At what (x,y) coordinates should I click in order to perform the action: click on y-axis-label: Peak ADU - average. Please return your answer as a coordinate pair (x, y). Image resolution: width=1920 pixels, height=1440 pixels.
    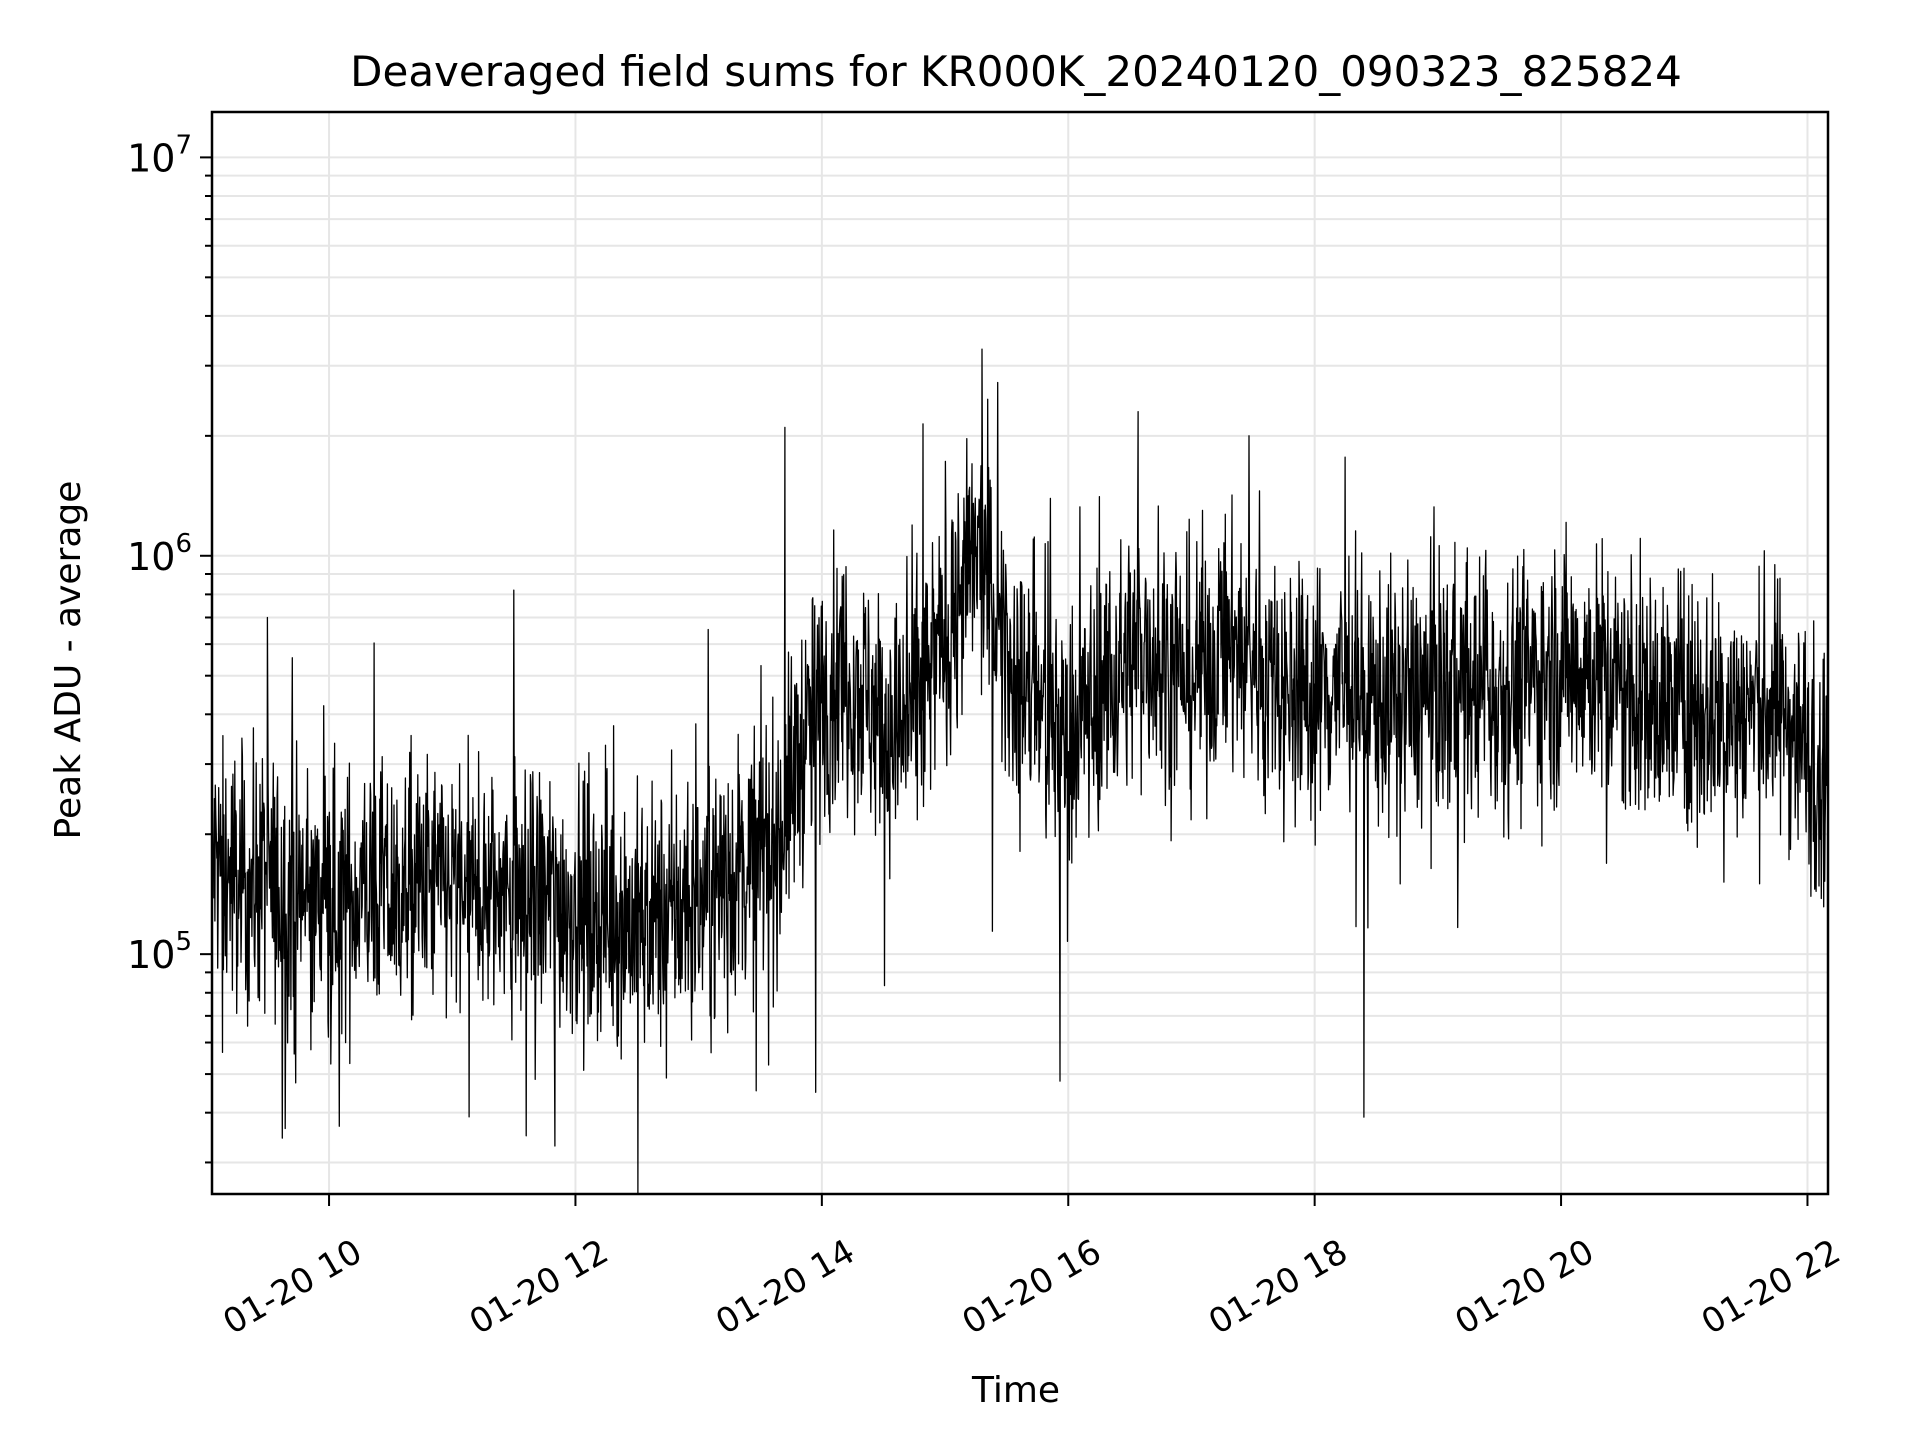
    Looking at the image, I should click on (68, 660).